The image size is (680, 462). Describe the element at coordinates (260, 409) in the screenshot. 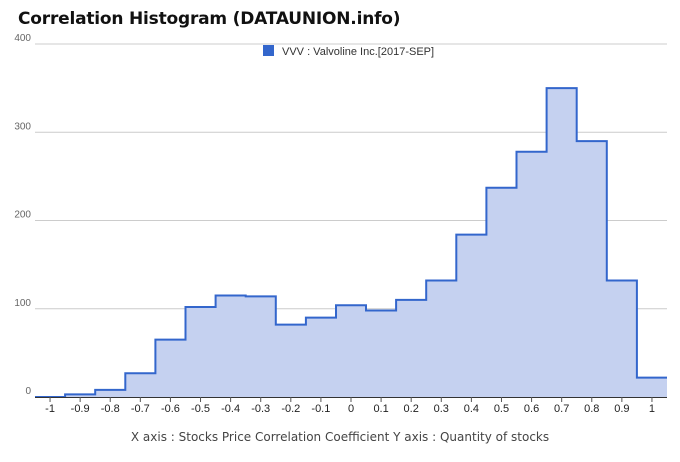

I see `x-tick-label: -0.3` at that location.